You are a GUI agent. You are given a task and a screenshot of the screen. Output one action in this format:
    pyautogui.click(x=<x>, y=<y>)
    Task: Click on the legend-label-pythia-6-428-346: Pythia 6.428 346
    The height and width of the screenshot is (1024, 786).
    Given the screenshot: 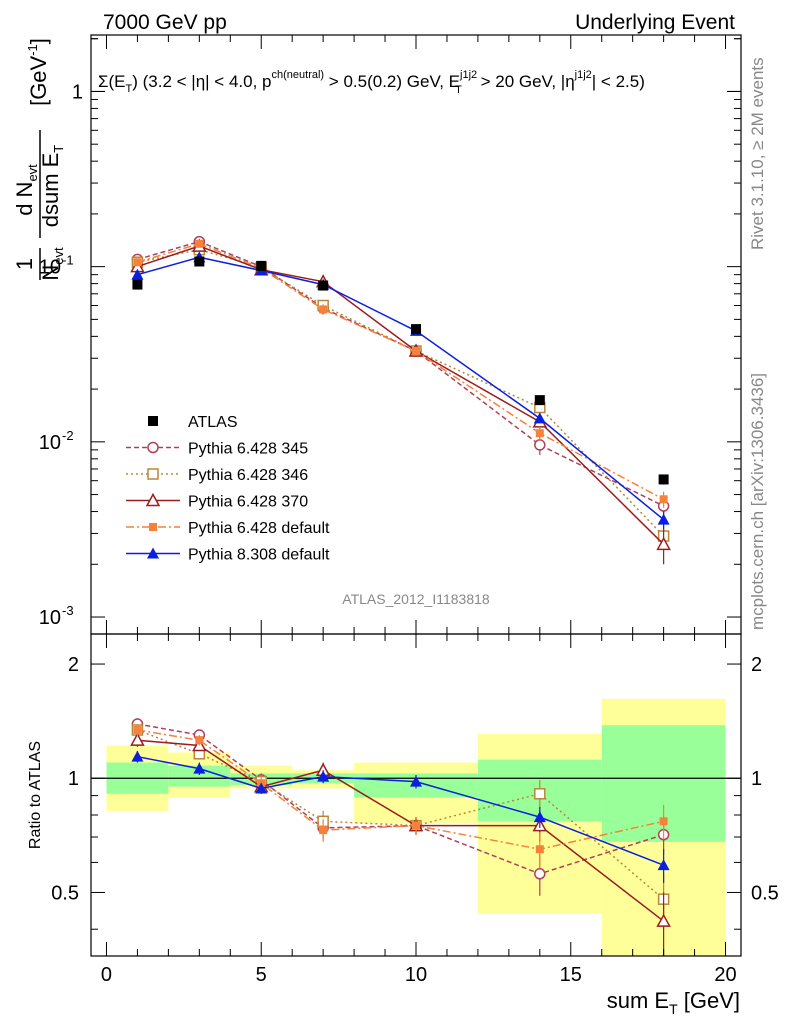 What is the action you would take?
    pyautogui.click(x=248, y=475)
    